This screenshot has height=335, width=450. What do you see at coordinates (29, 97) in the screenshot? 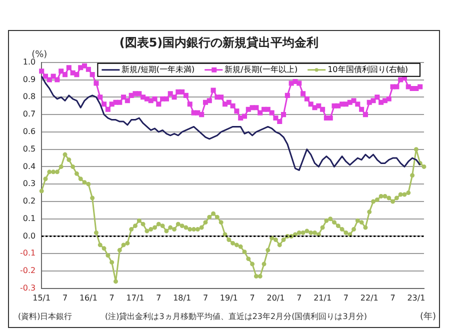
I see `y-tick-label: 0.8` at bounding box center [29, 97].